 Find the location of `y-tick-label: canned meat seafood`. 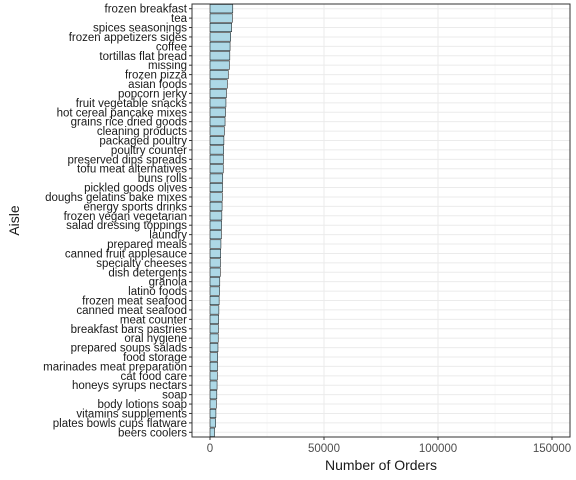

y-tick-label: canned meat seafood is located at coordinates (131, 311).